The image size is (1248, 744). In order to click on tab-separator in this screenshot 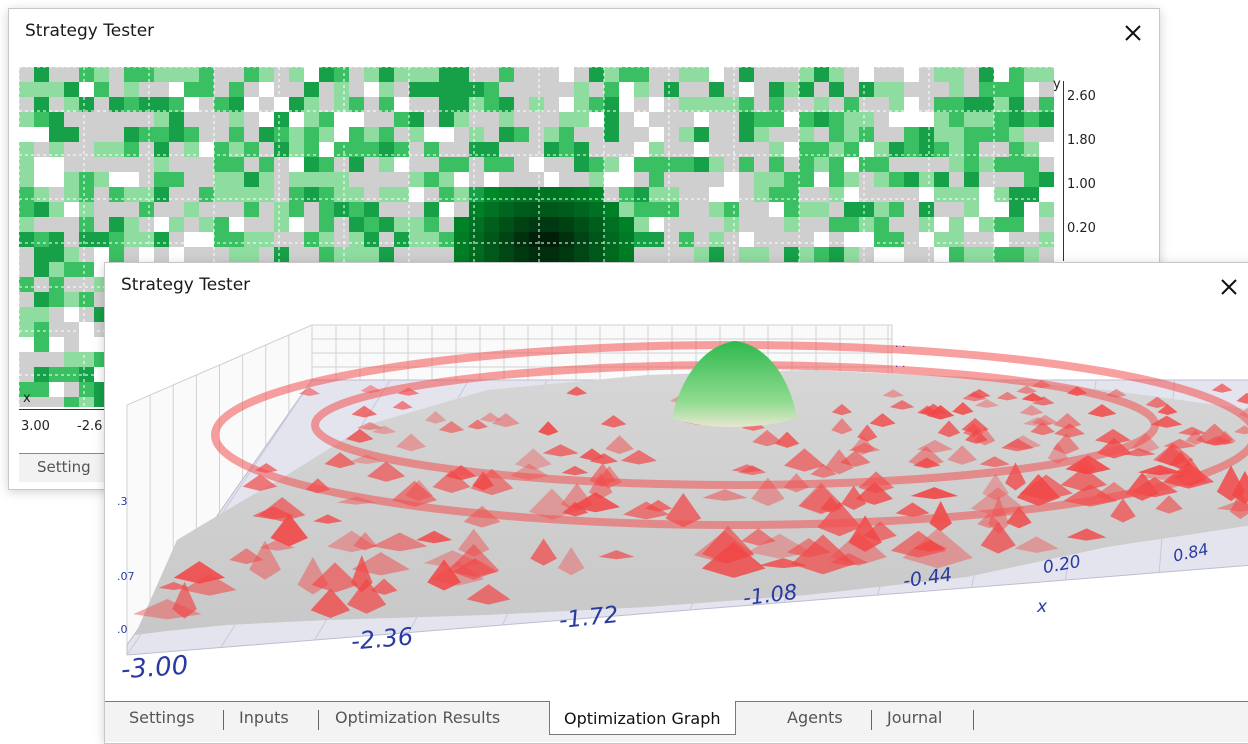, I will do `click(318, 720)`.